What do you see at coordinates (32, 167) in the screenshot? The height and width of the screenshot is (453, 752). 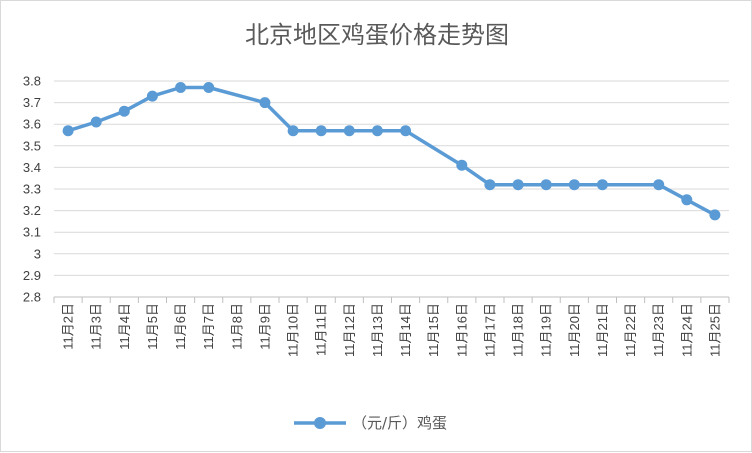 I see `y-tick-label: 3.4` at bounding box center [32, 167].